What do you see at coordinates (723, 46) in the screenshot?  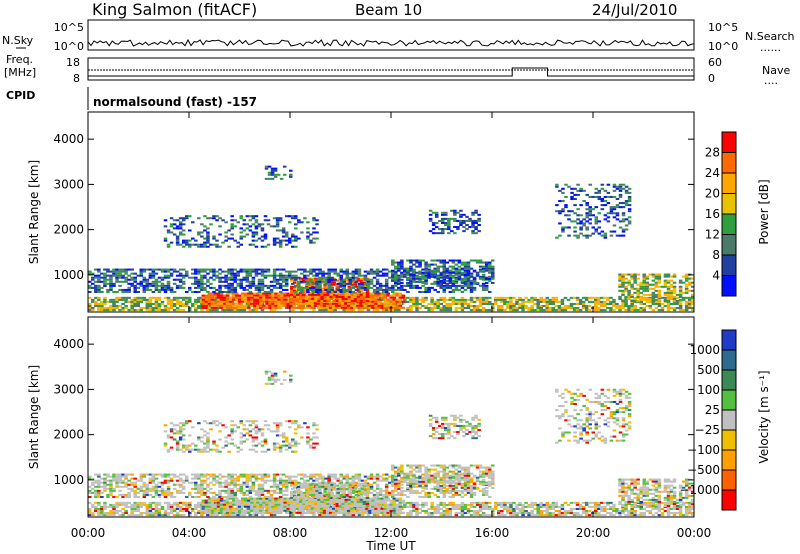 I see `nsearch-tick-bottom: 10^0` at bounding box center [723, 46].